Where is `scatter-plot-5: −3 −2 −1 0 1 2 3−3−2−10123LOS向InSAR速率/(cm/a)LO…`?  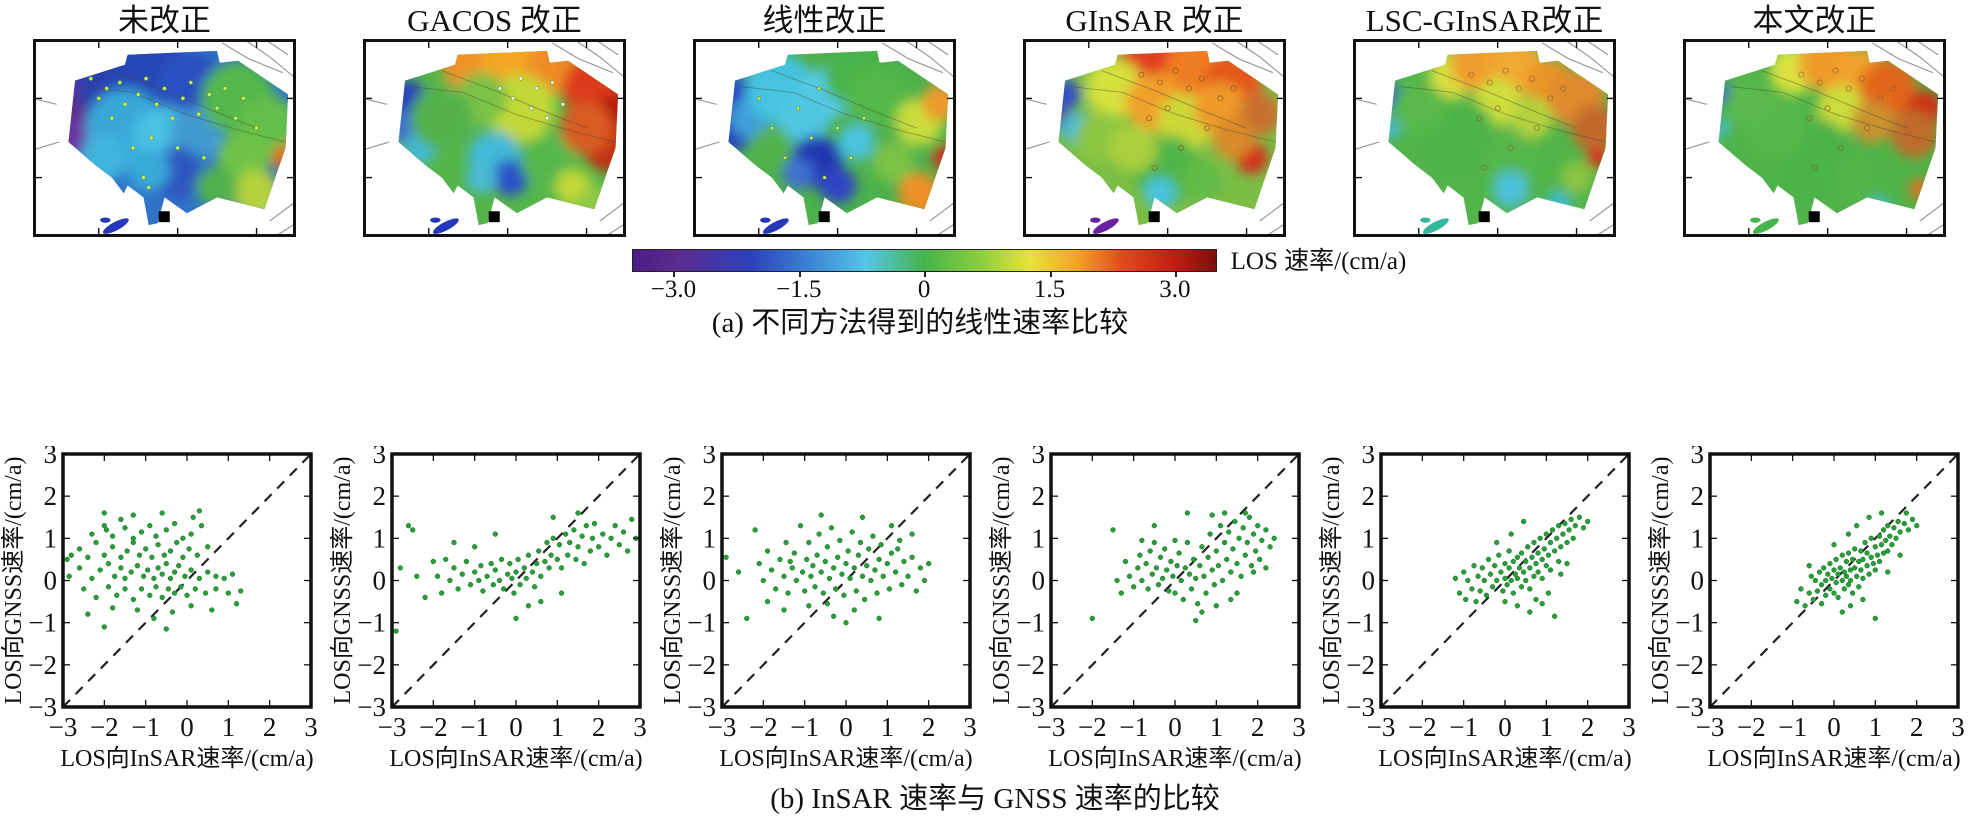 scatter-plot-5: −3 −2 −1 0 1 2 3−3−2−10123LOS向InSAR速率/(cm/a)LO… is located at coordinates (1806, 605).